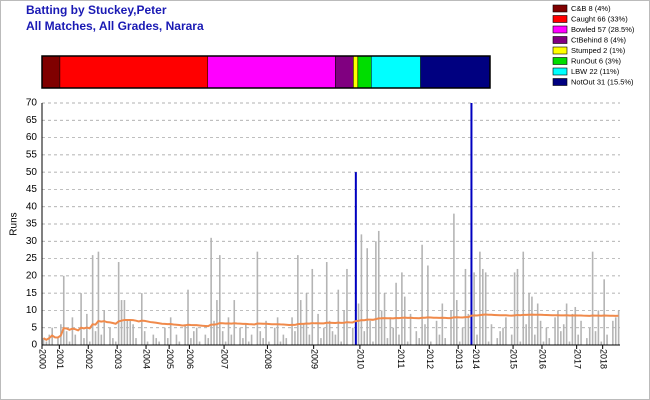  Describe the element at coordinates (32, 137) in the screenshot. I see `y-tick-label: 60` at that location.